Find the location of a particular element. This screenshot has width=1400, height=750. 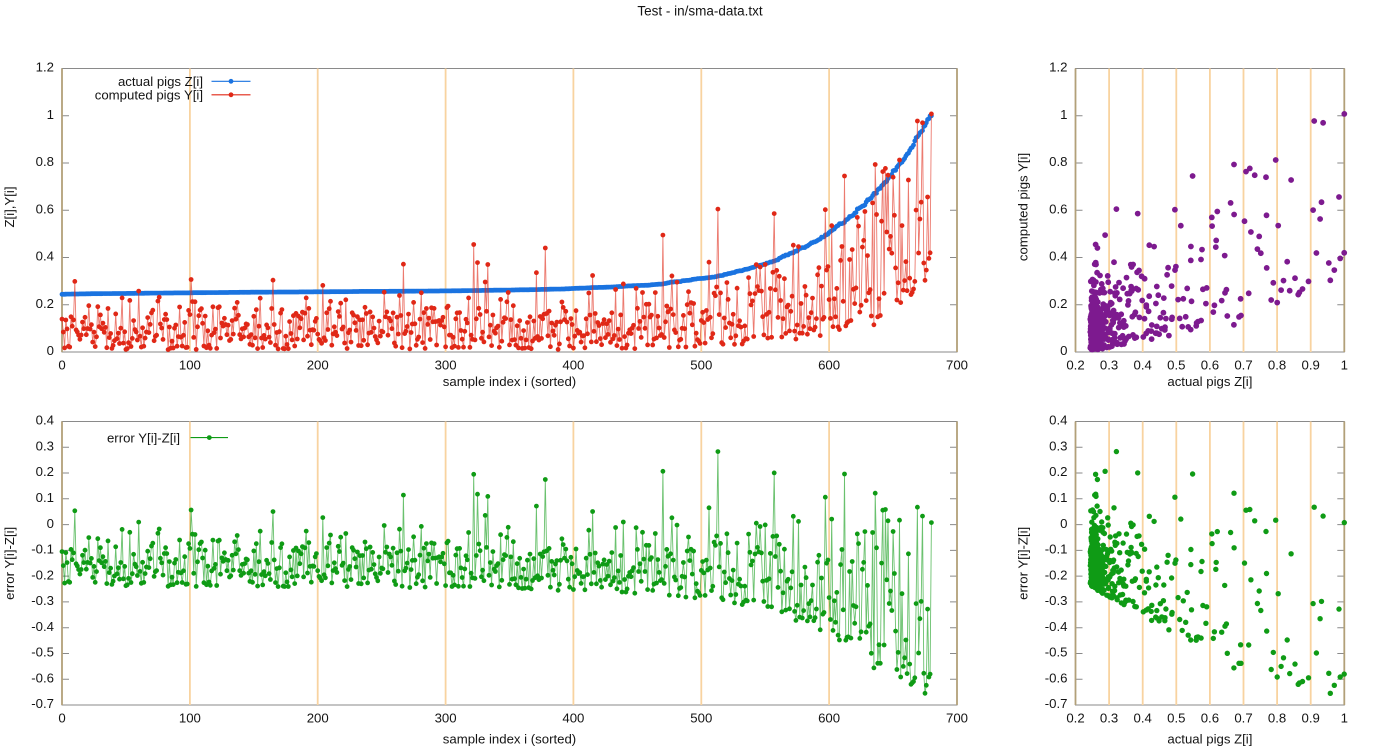

svg-text: Z[i],Y[i] is located at coordinates (9, 206).